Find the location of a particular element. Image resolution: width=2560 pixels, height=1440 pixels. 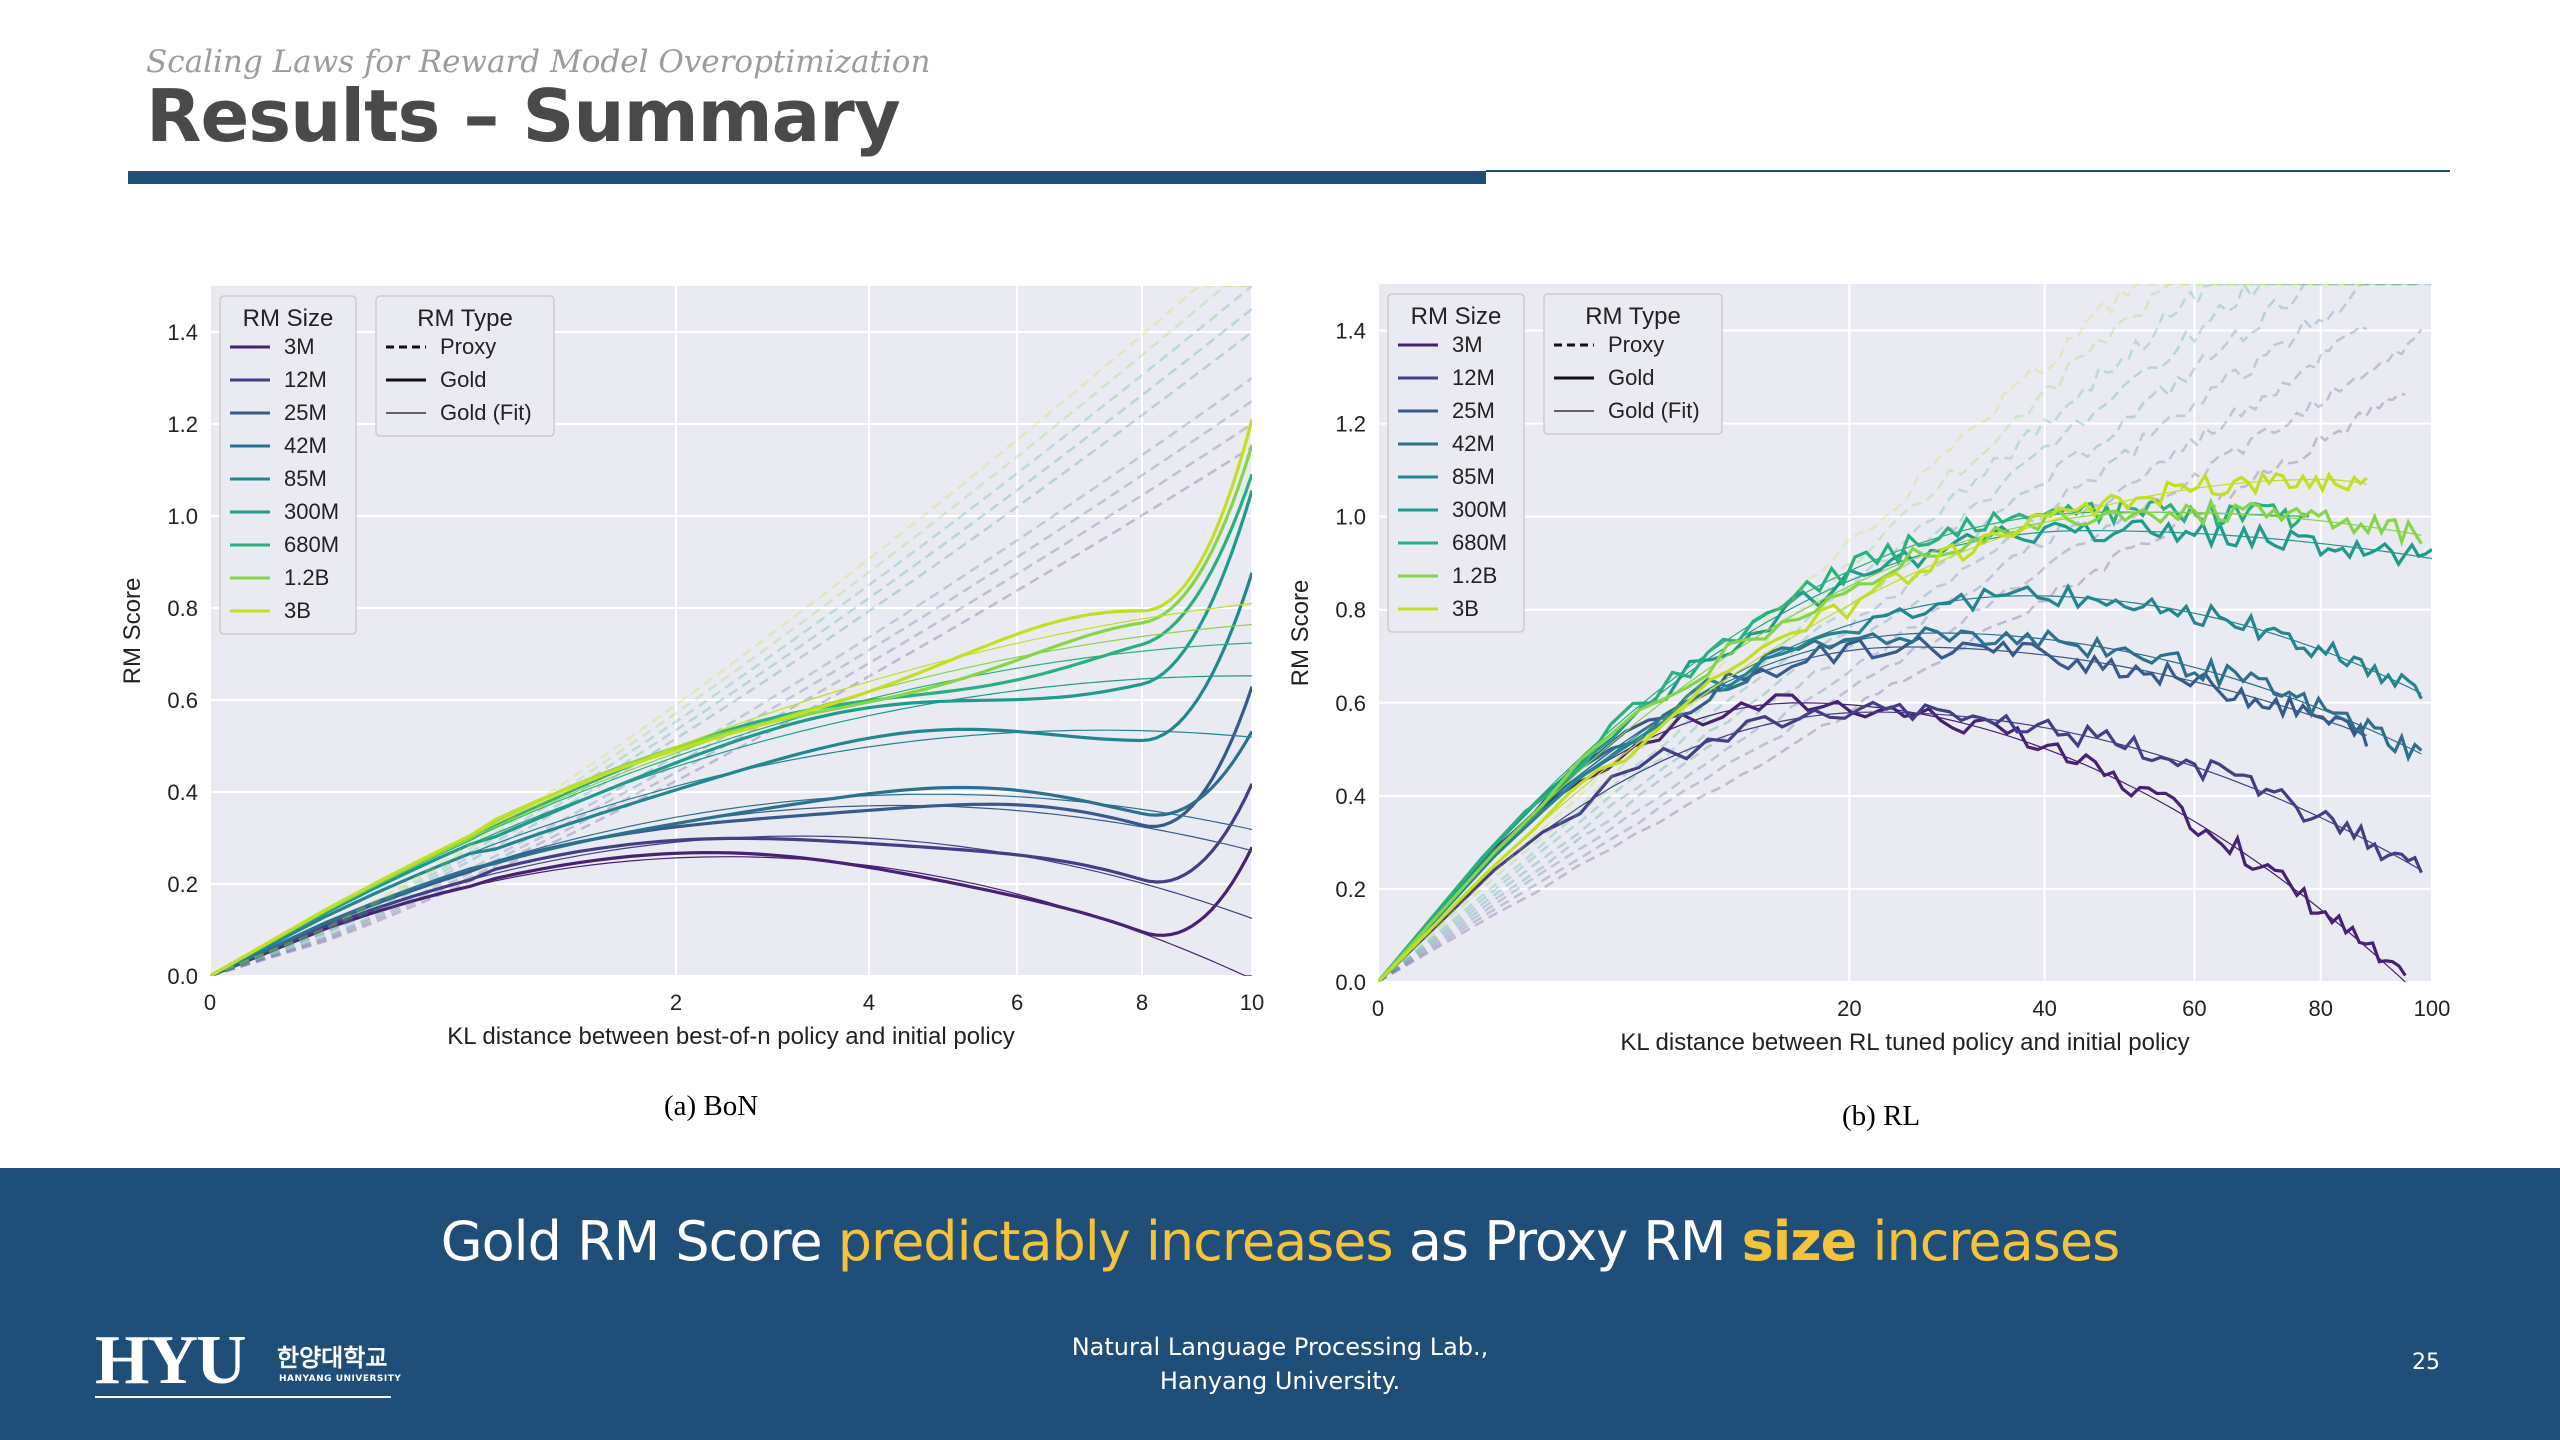

lab-line-2: Hanyang University. is located at coordinates (1280, 1381).